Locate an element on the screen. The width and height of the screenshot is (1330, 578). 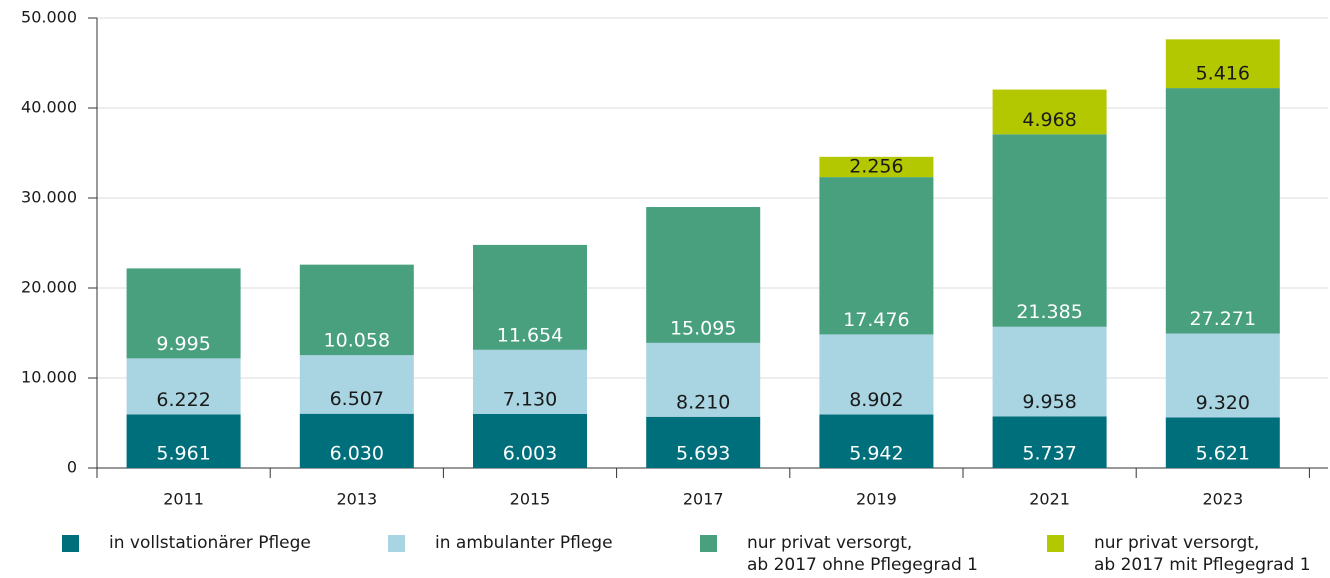
value-label: 6.030 is located at coordinates (357, 454).